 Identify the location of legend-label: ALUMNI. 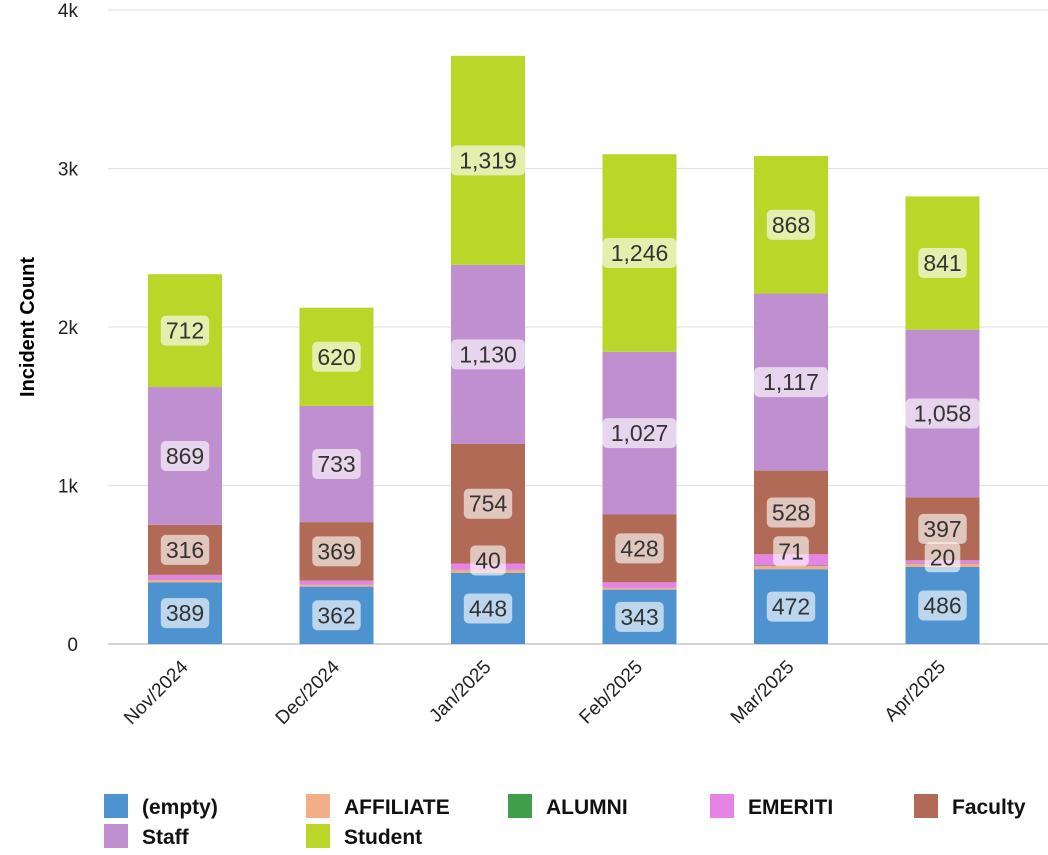
(587, 807).